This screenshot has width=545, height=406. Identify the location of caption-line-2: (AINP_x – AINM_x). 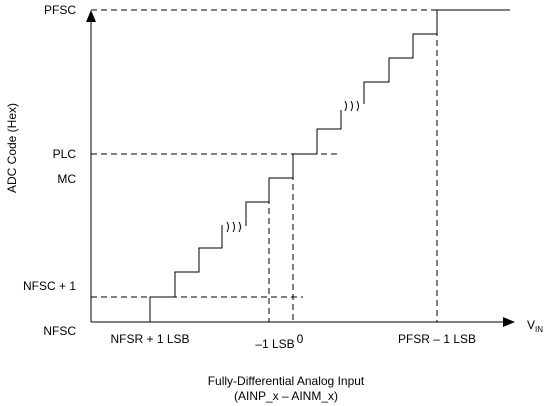
(286, 396).